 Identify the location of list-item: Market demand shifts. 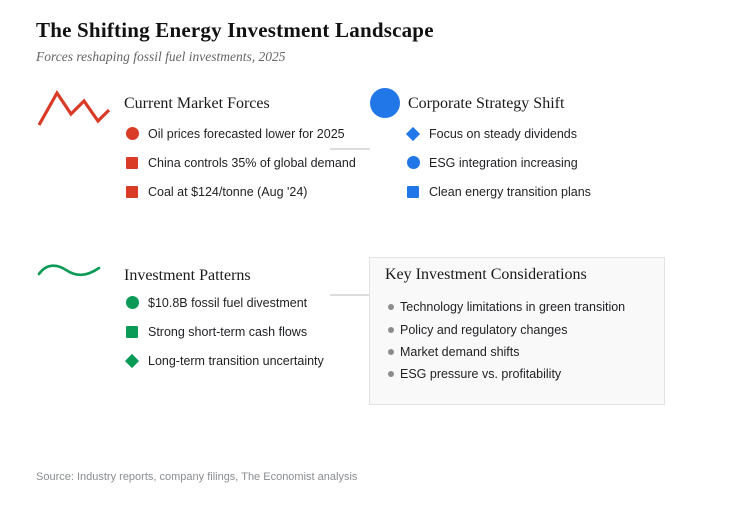
(523, 352).